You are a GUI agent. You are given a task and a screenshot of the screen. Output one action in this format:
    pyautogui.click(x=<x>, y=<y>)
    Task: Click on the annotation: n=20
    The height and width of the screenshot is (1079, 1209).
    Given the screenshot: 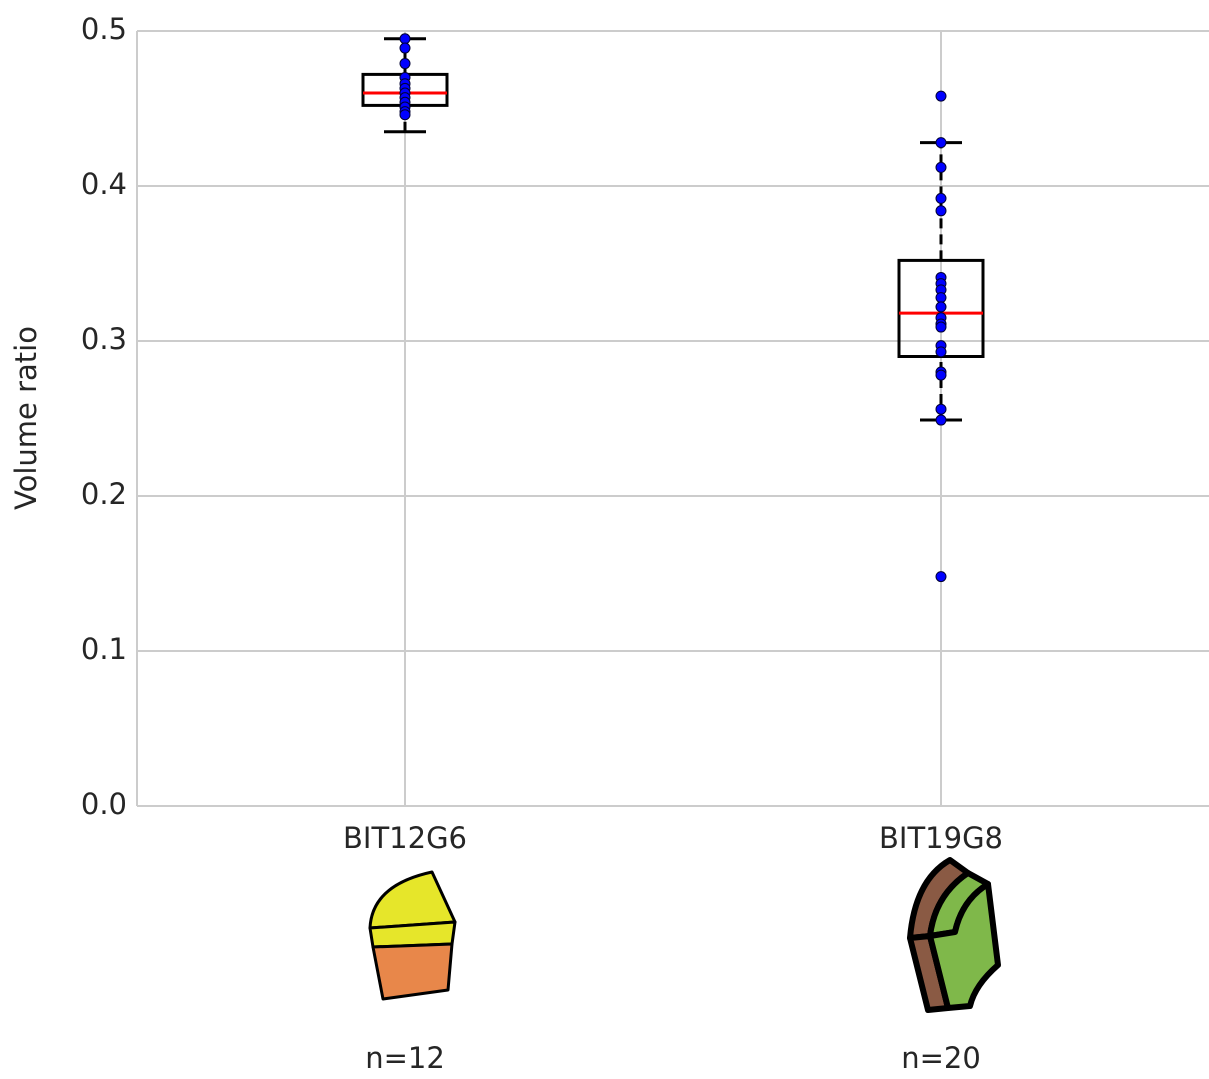 What is the action you would take?
    pyautogui.click(x=941, y=1058)
    